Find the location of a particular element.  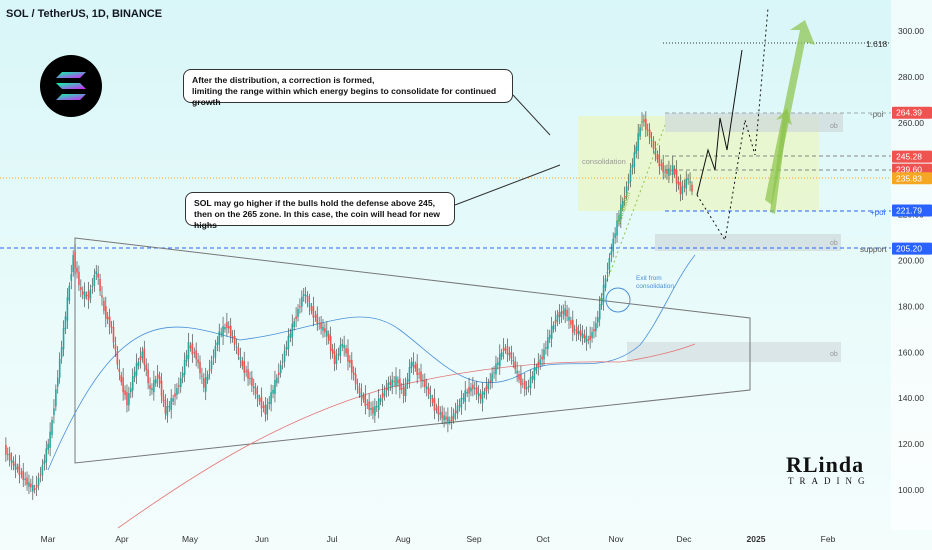

x-tick-label: Jul is located at coordinates (332, 539).